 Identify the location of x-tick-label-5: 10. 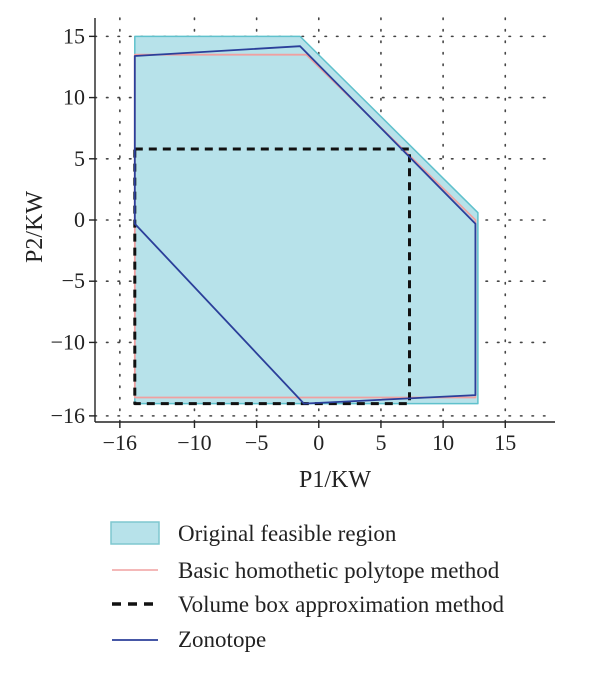
(443, 442).